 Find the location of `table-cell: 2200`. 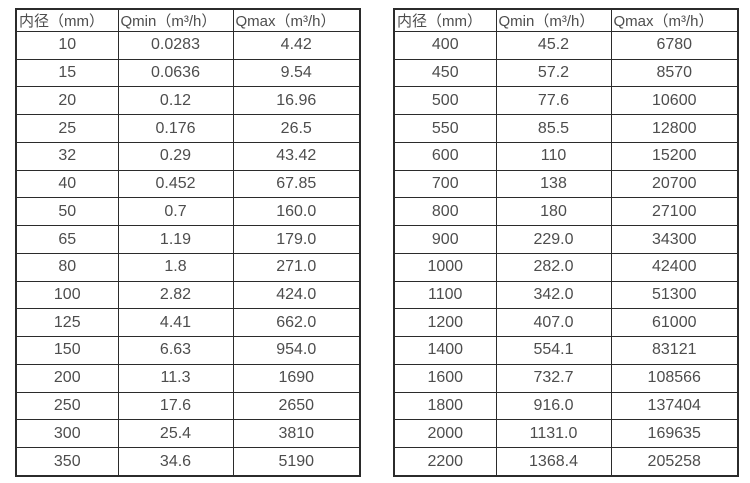

table-cell: 2200 is located at coordinates (445, 462).